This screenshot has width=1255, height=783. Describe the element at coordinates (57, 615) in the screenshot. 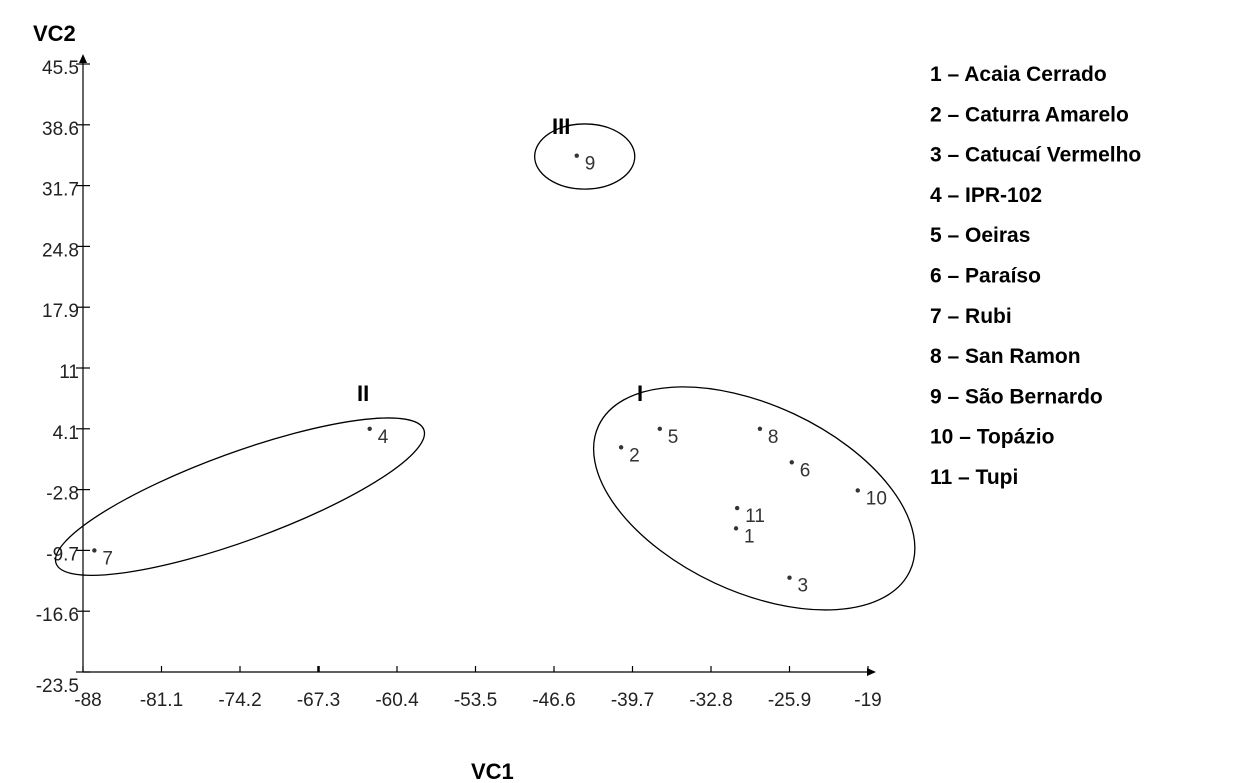

I see `y-tick-label: -16.6` at that location.